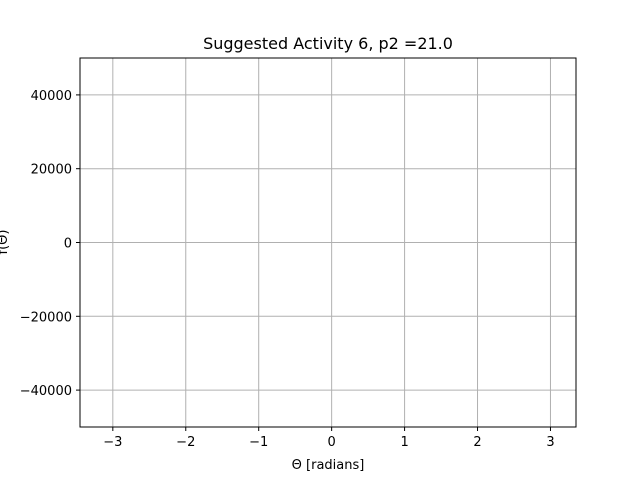  What do you see at coordinates (328, 43) in the screenshot?
I see `chart-title: Suggested Activity 6, p2 =21.0` at bounding box center [328, 43].